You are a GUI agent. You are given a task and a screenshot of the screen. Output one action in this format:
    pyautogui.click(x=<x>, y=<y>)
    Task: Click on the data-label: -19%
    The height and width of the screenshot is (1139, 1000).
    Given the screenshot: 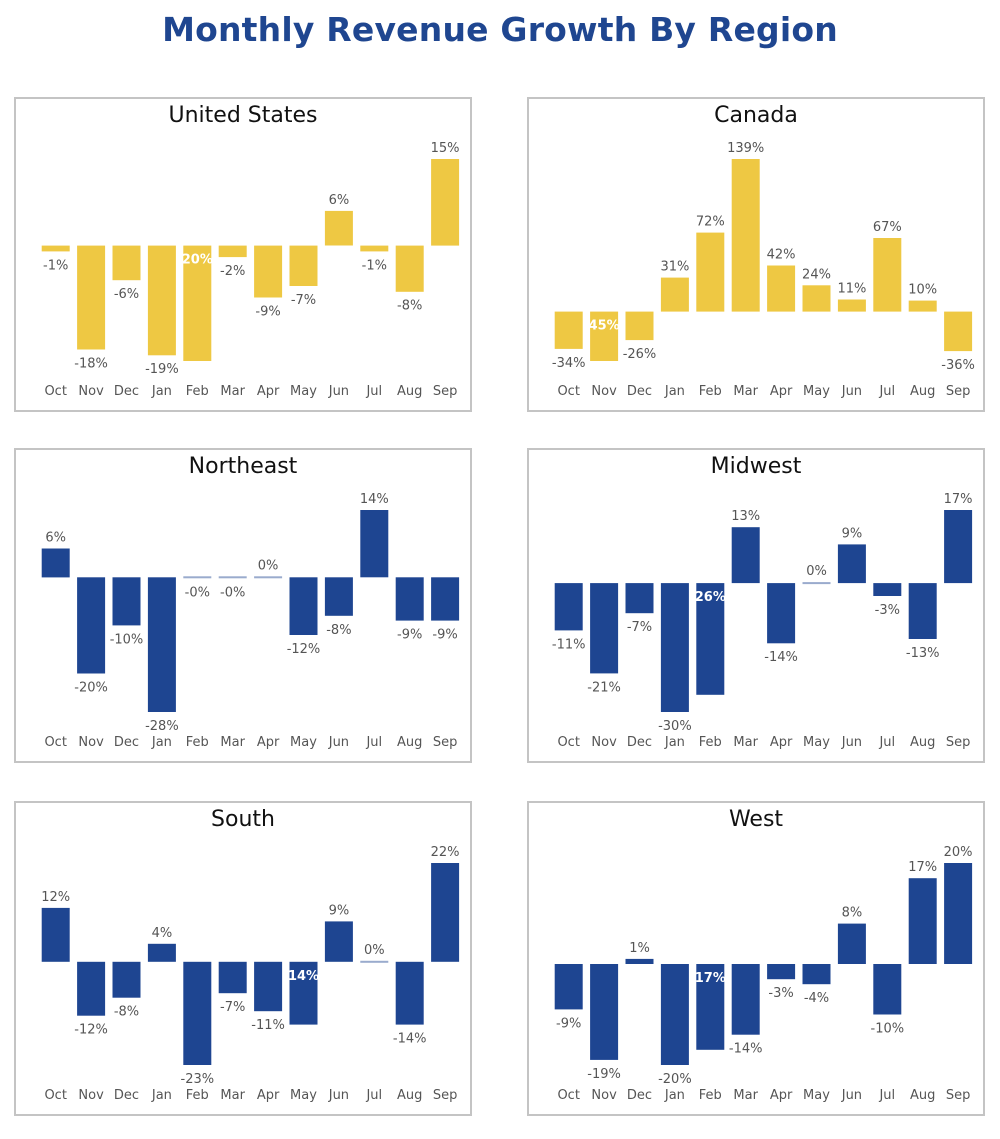 What is the action you would take?
    pyautogui.click(x=162, y=369)
    